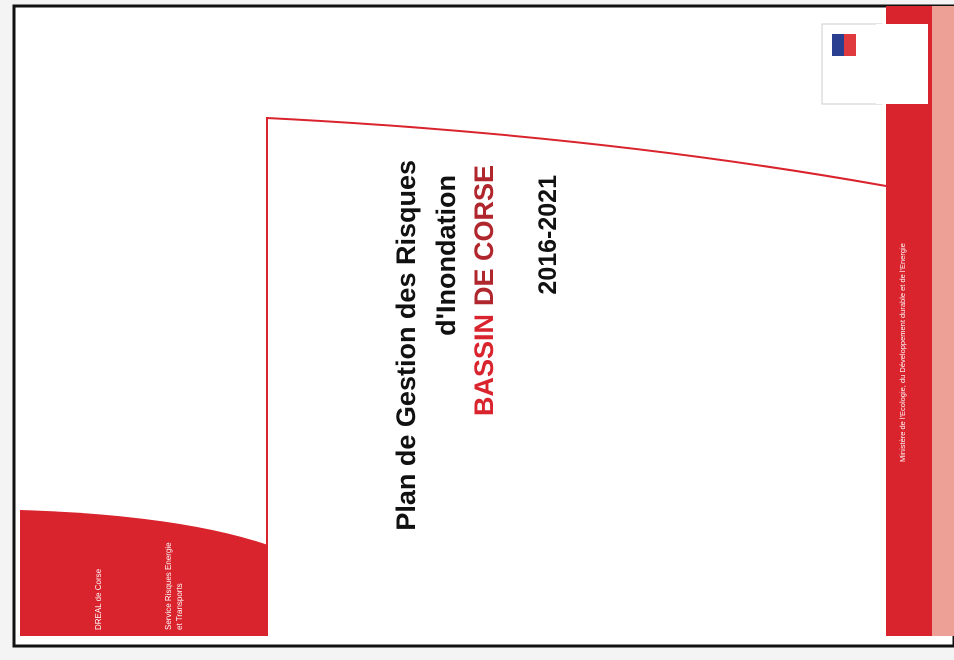  Describe the element at coordinates (179, 606) in the screenshot. I see `service-line: et Transports` at that location.